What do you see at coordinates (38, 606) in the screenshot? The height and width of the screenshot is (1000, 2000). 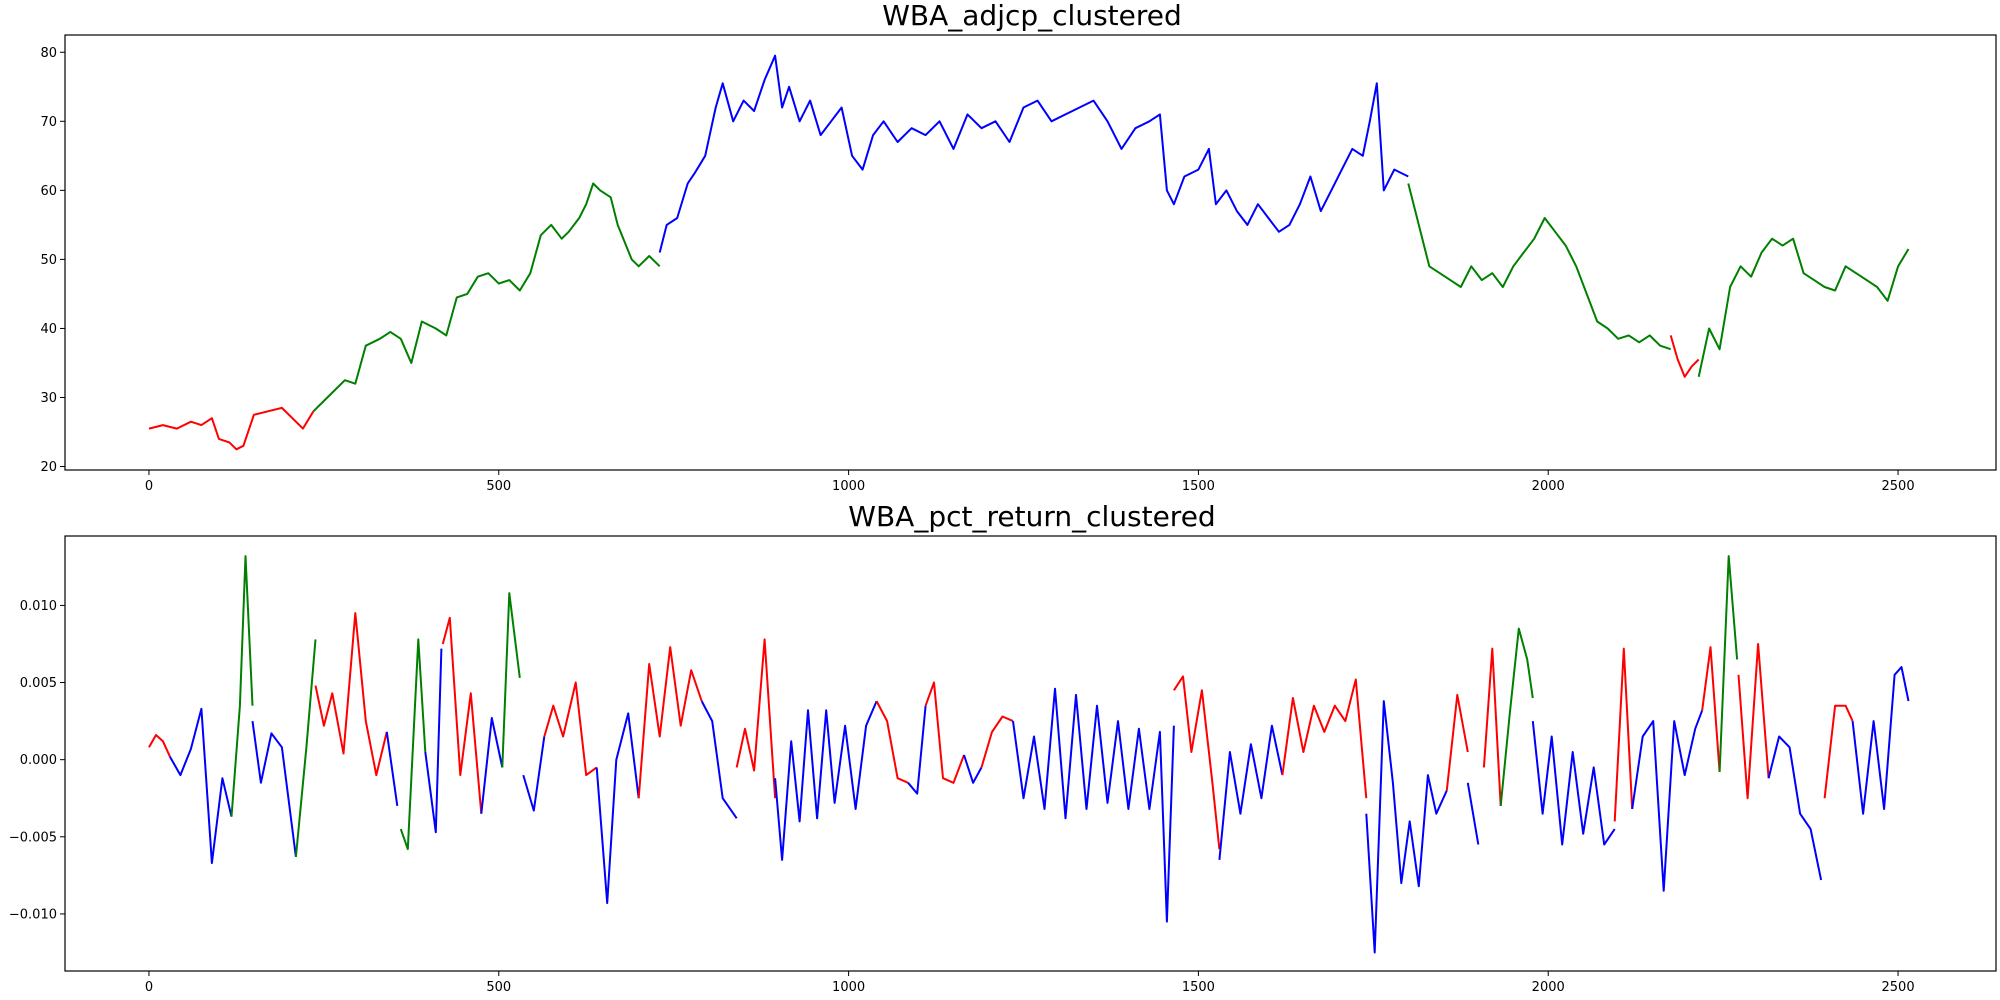 I see `y-tick-label: 0.010` at bounding box center [38, 606].